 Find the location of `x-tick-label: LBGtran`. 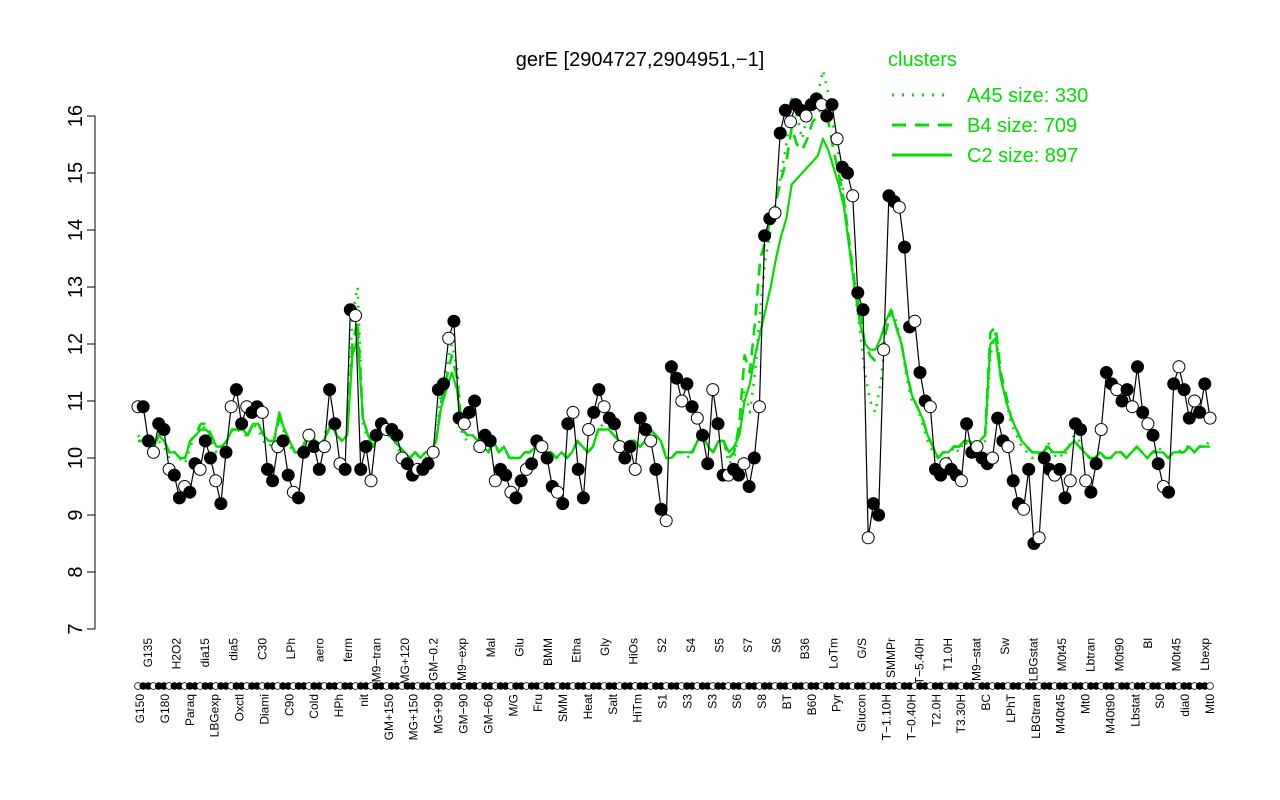

x-tick-label: LBGtran is located at coordinates (1036, 716).